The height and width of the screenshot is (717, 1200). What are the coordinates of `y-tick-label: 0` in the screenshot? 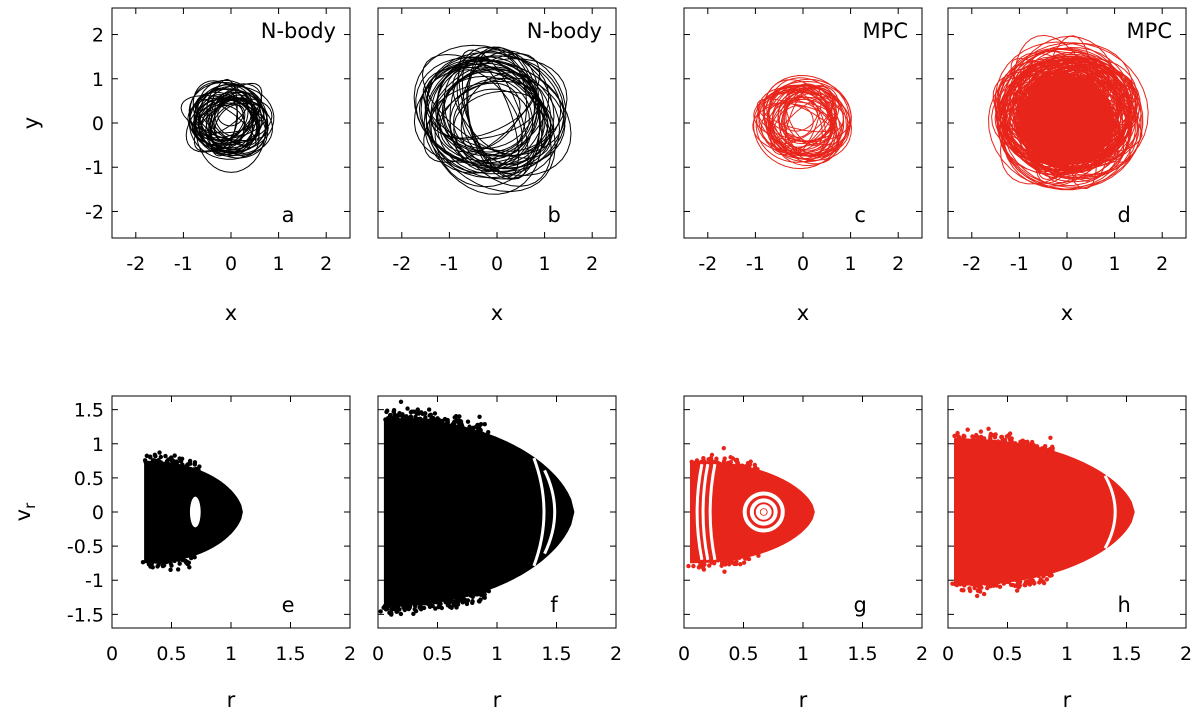 It's located at (98, 513).